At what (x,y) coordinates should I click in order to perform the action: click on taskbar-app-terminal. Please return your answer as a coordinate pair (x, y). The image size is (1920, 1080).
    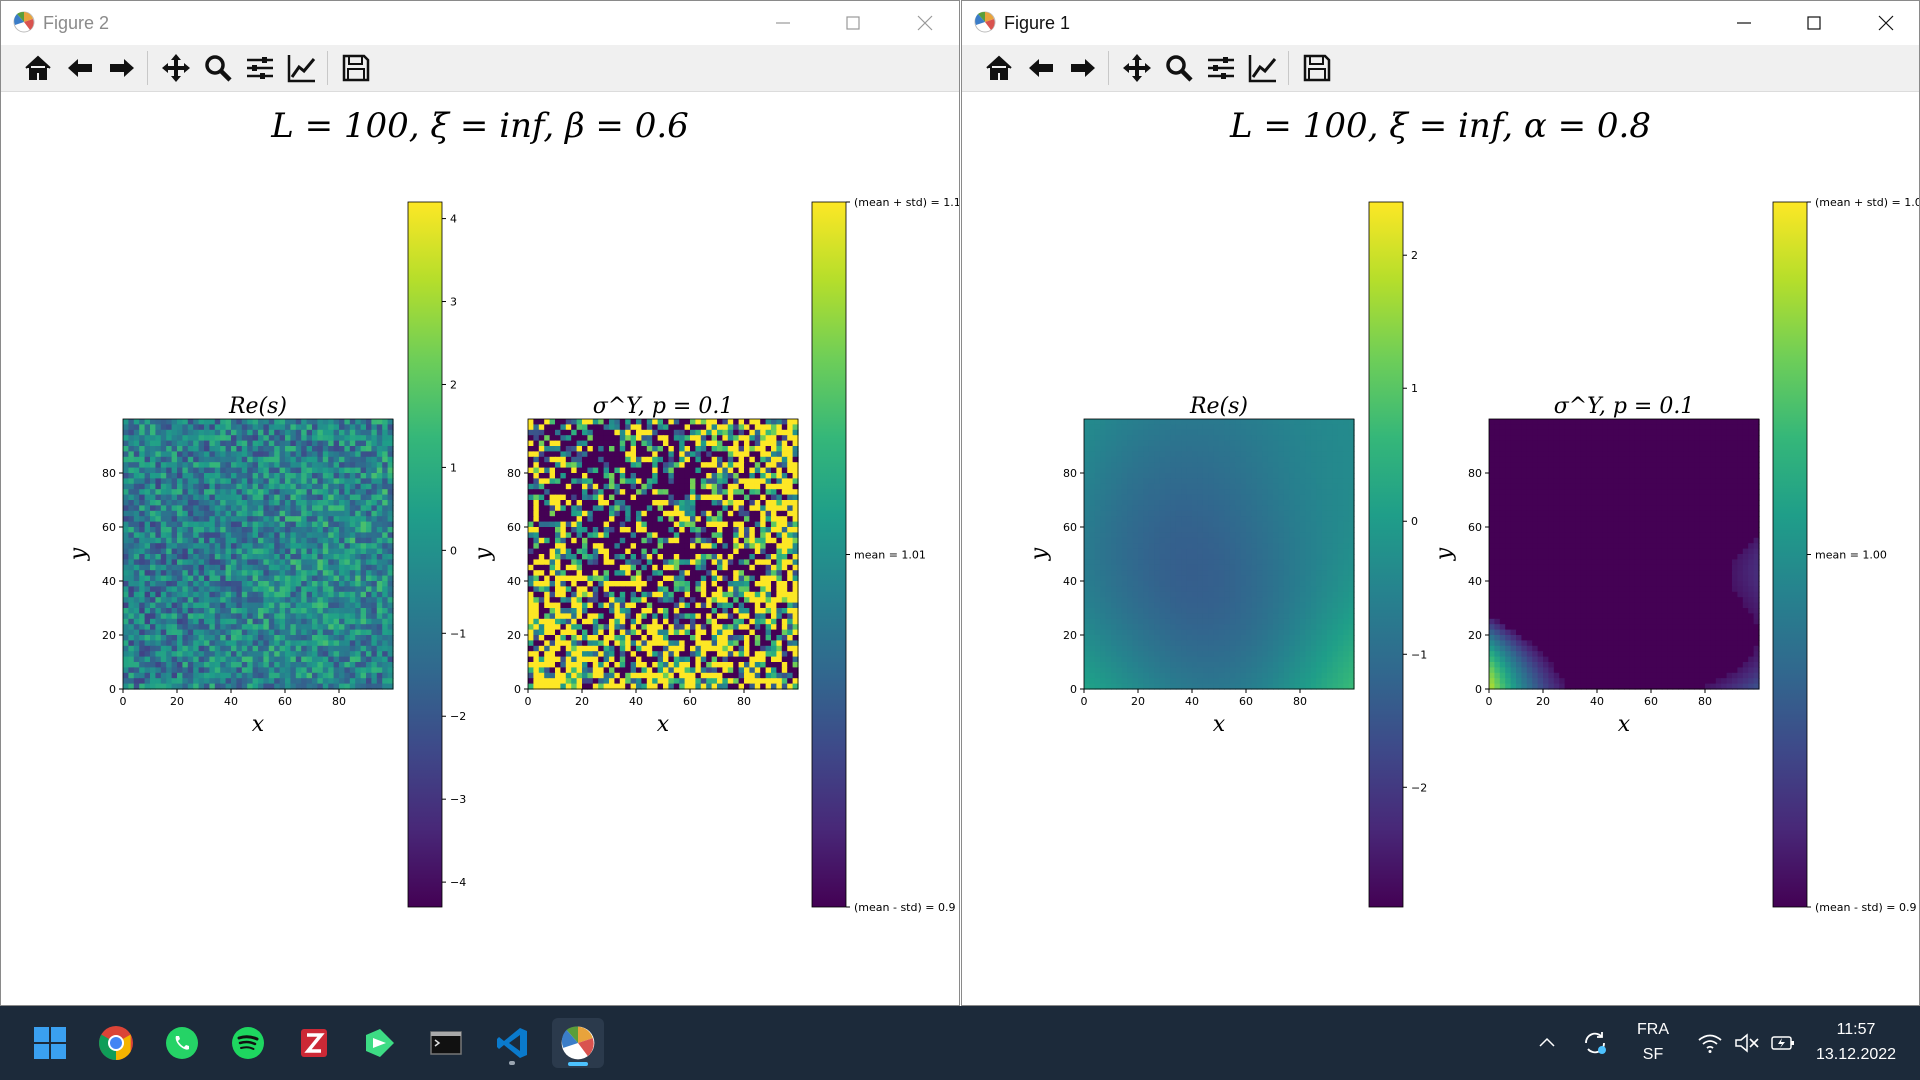
    Looking at the image, I should click on (446, 1043).